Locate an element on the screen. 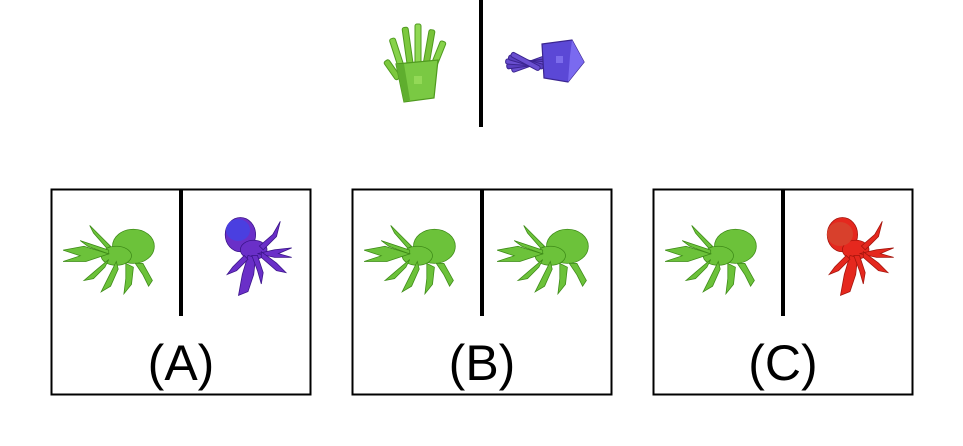 The image size is (963, 446). option-a-box is located at coordinates (181, 292).